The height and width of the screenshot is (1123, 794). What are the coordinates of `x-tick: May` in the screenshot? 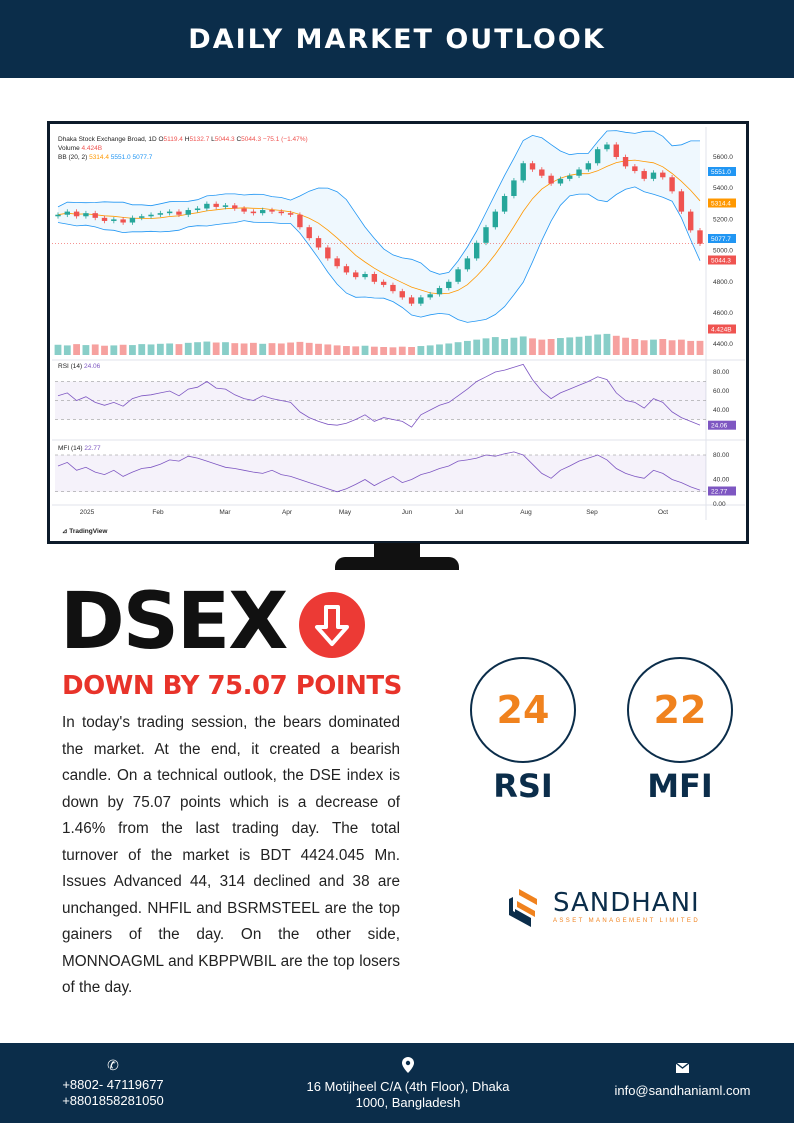 It's located at (345, 512).